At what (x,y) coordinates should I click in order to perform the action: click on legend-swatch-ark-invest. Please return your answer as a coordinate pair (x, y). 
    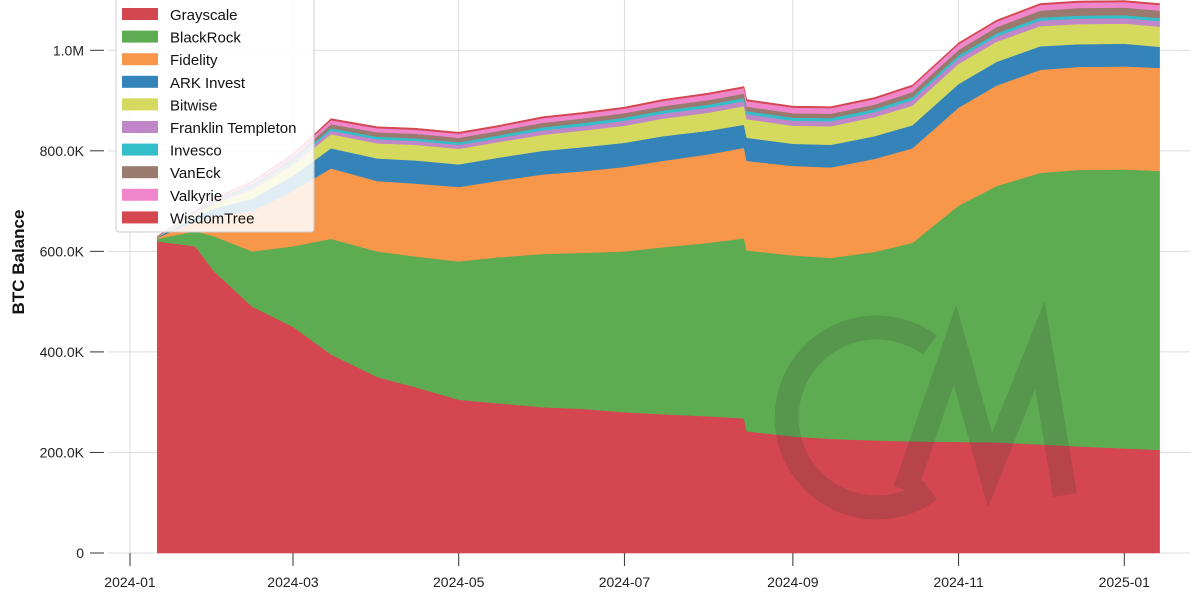
    Looking at the image, I should click on (140, 81).